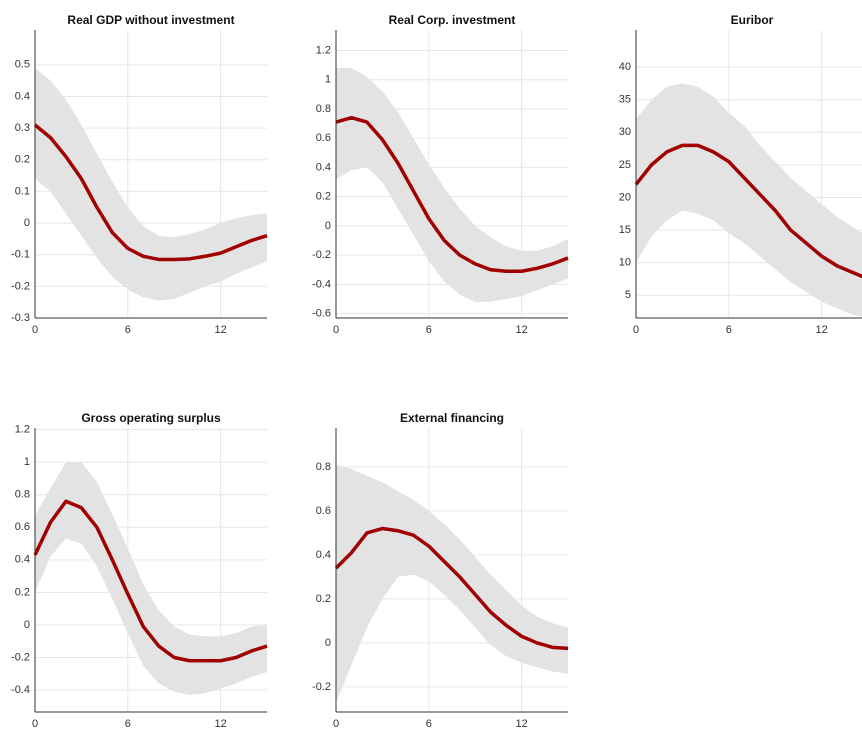 The image size is (862, 729). I want to click on y-tick-label: -0.3, so click(20, 318).